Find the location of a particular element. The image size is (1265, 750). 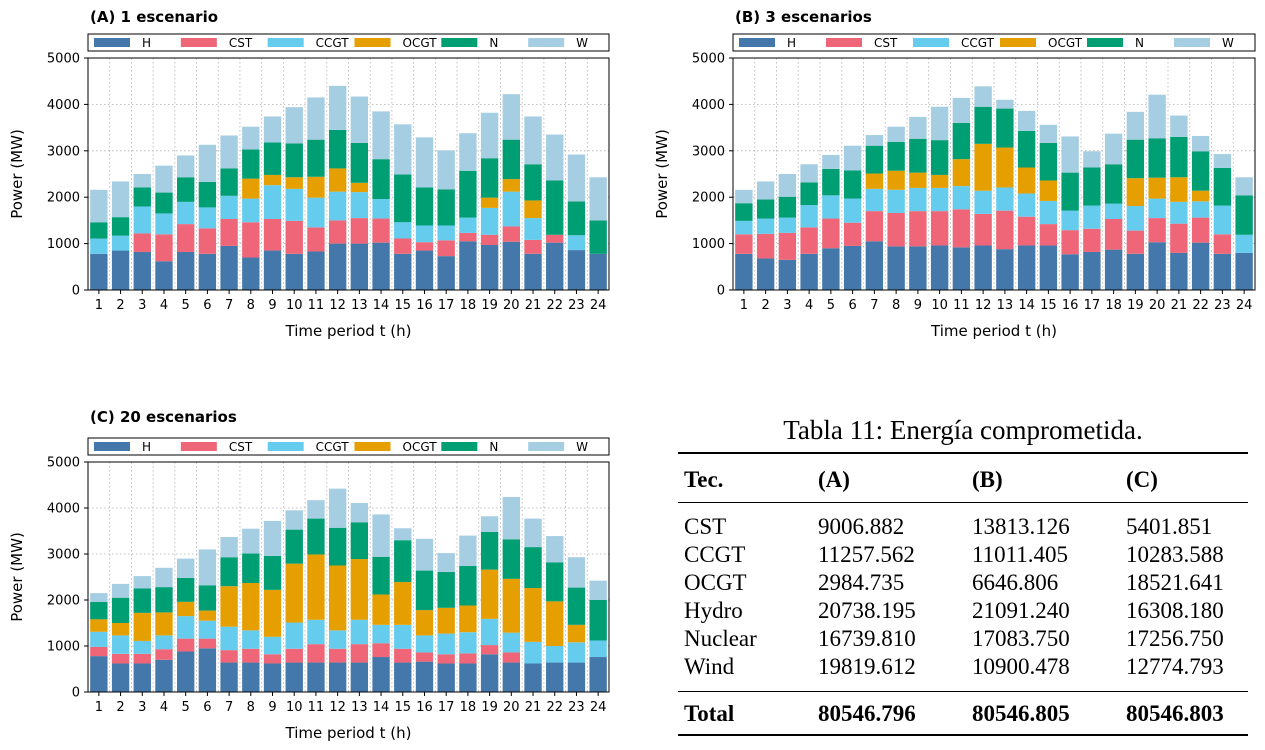

x-tick-label: 12 is located at coordinates (337, 707).